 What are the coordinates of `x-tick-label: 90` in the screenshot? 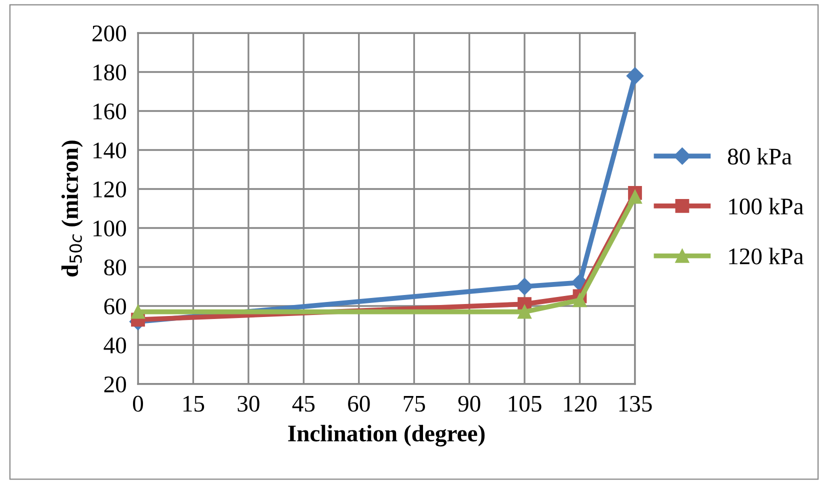 It's located at (469, 404).